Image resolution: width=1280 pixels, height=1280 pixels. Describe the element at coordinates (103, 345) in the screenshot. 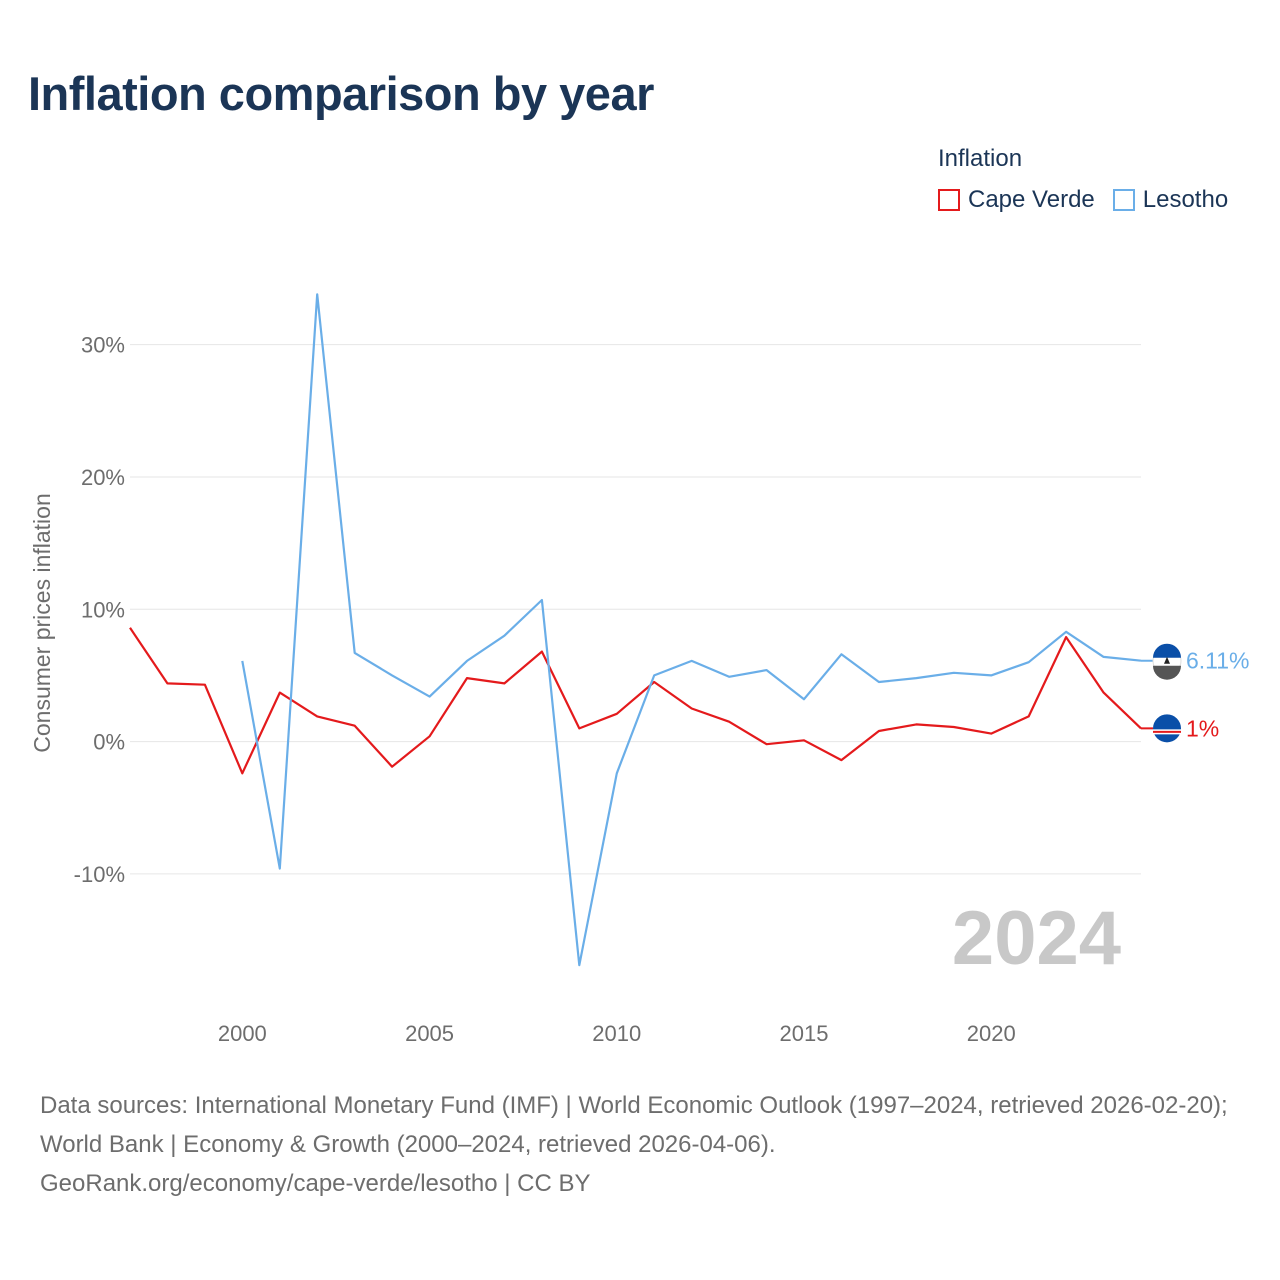

I see `y-tick-label: 30%` at that location.